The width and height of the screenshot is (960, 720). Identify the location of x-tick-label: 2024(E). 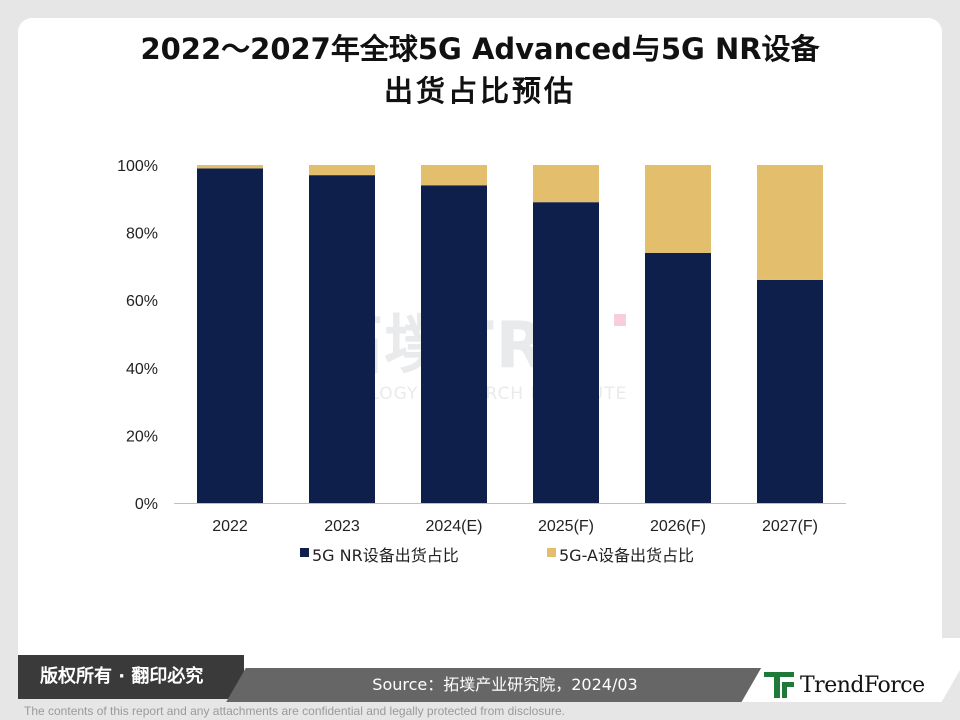
(454, 526).